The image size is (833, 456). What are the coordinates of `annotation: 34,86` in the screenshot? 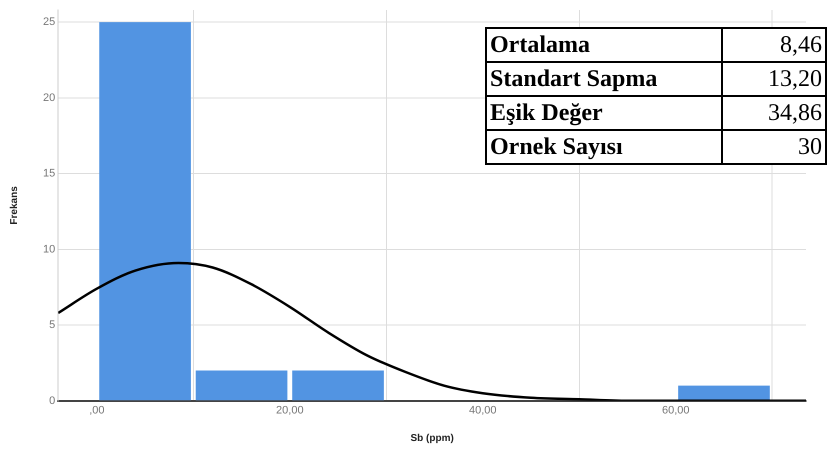 It's located at (774, 113).